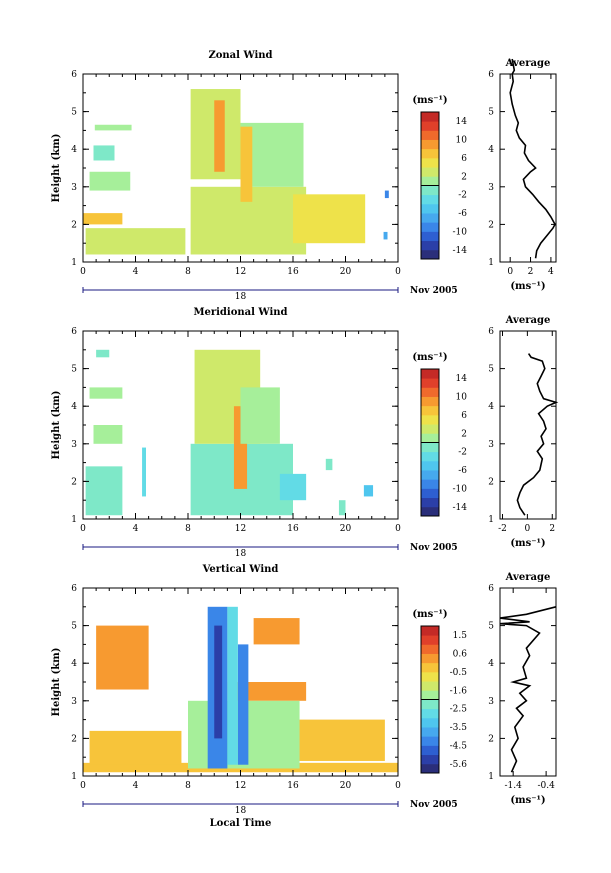 This screenshot has height=873, width=611. I want to click on x-tick-label: 4, so click(136, 272).